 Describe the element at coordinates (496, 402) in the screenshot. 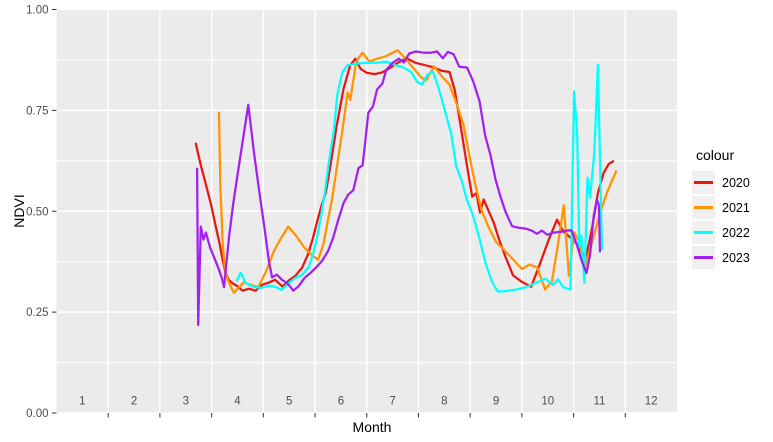

I see `x-tick-label: 9` at that location.